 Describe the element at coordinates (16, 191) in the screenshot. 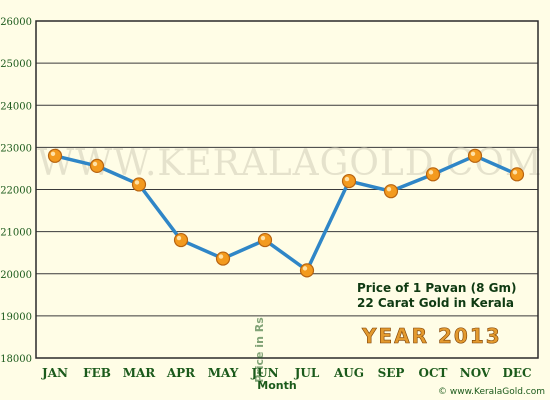

I see `y-tick-22000: 22000` at that location.